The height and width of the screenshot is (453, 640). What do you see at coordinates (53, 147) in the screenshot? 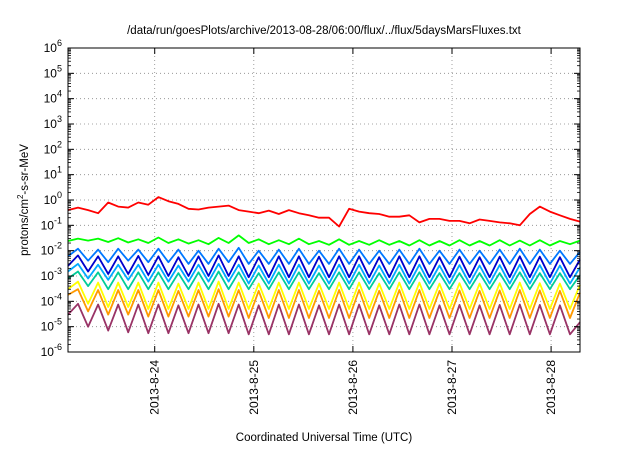
I see `y-tick-label: 10²` at bounding box center [53, 147].